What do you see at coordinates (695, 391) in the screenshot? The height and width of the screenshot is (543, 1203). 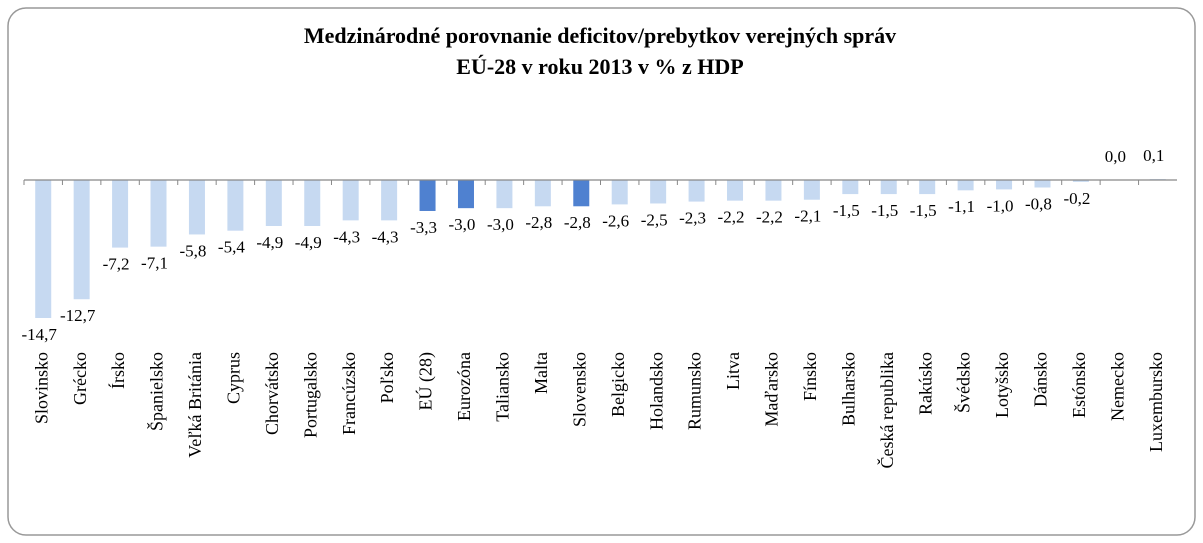 I see `x-tick-label: Rumunsko` at bounding box center [695, 391].